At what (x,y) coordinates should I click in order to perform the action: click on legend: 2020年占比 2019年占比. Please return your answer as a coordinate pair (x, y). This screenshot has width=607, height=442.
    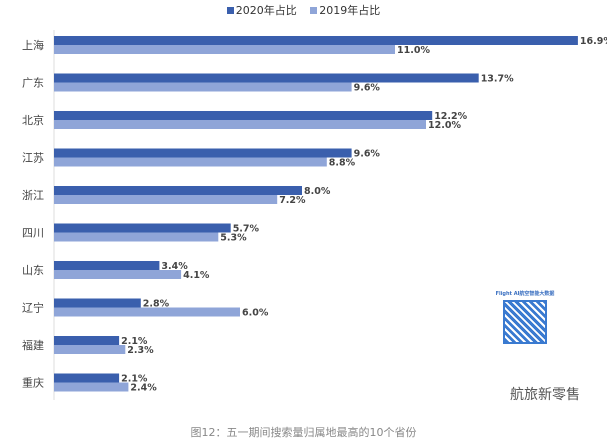
    Looking at the image, I should click on (303, 10).